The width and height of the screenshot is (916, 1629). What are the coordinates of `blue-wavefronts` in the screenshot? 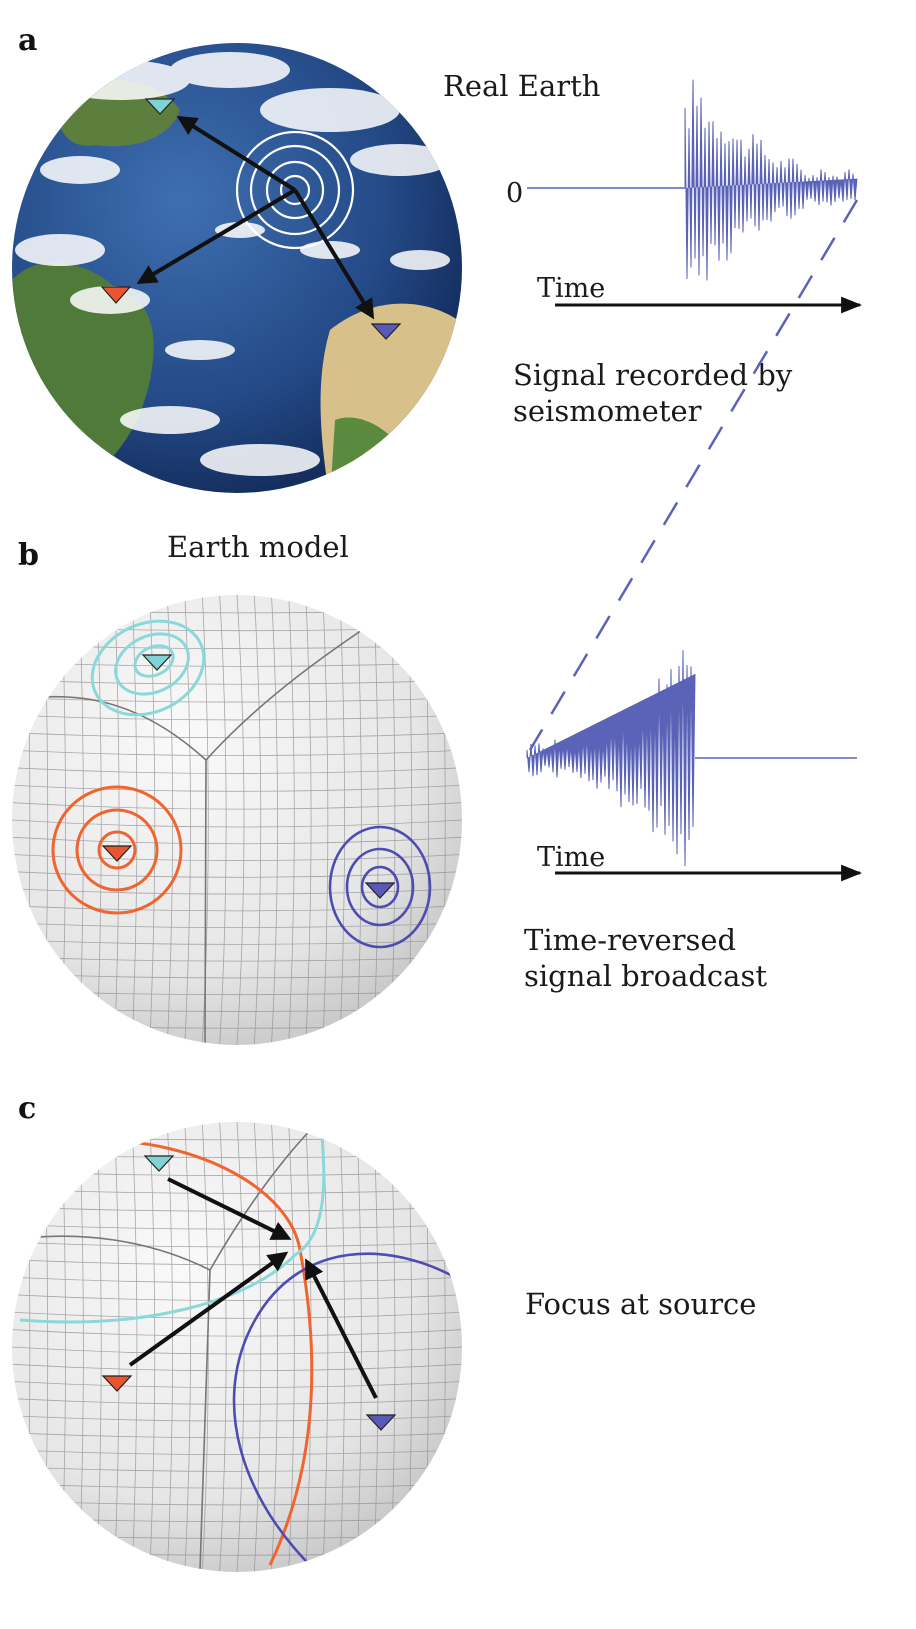 It's located at (380, 887).